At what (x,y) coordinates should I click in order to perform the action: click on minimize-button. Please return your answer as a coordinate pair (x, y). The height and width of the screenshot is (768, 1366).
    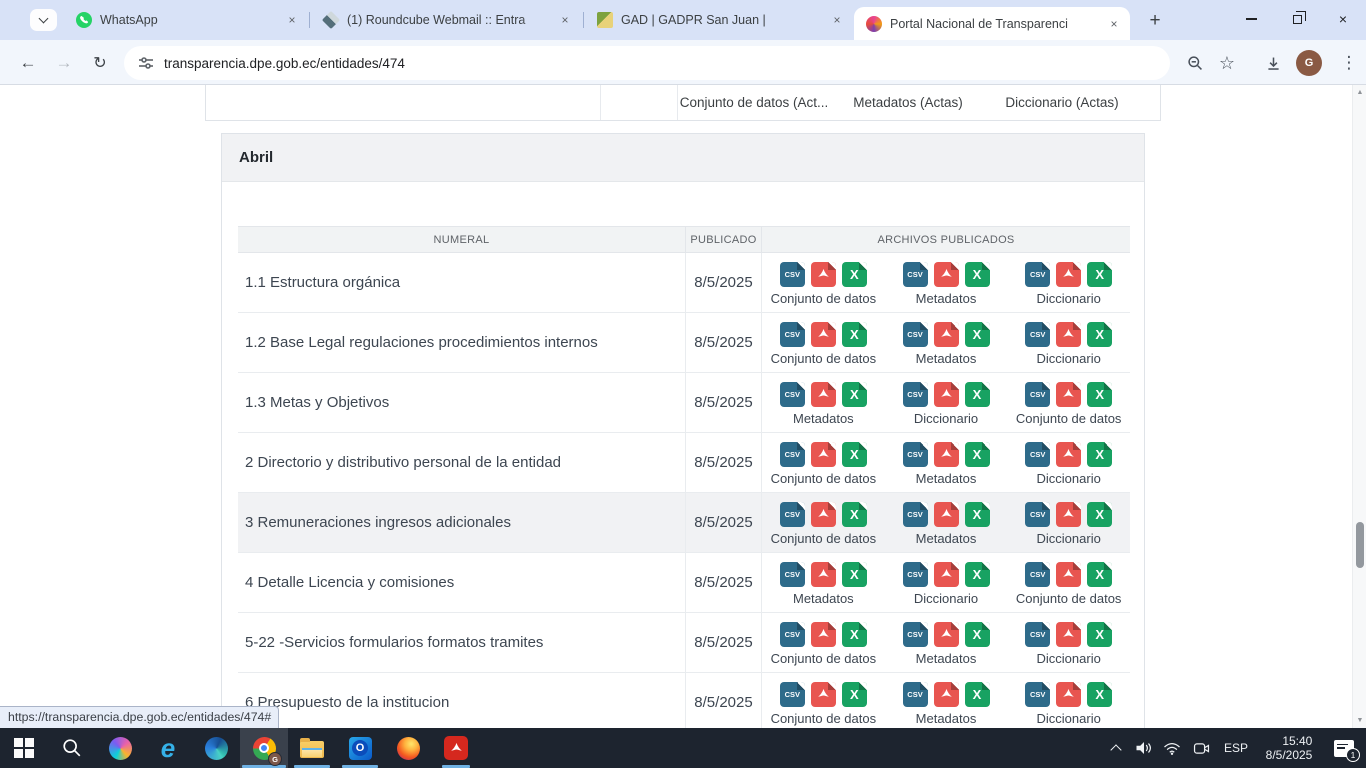
    Looking at the image, I should click on (1251, 19).